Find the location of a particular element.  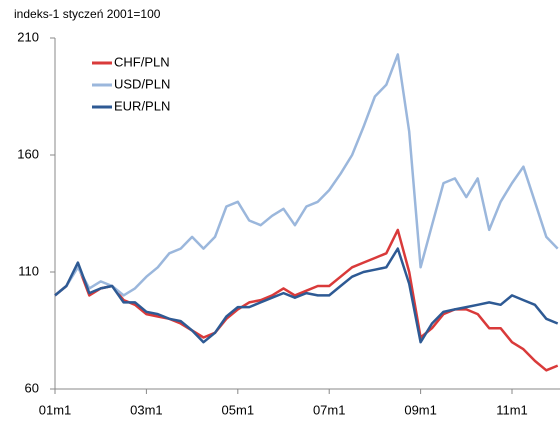

legend-label: CHF/PLN is located at coordinates (142, 61).